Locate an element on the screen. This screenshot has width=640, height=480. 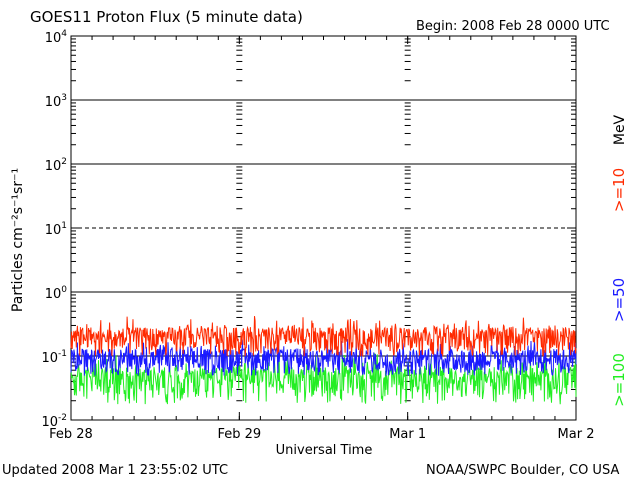
x-tick-label: Feb 28 is located at coordinates (71, 434).